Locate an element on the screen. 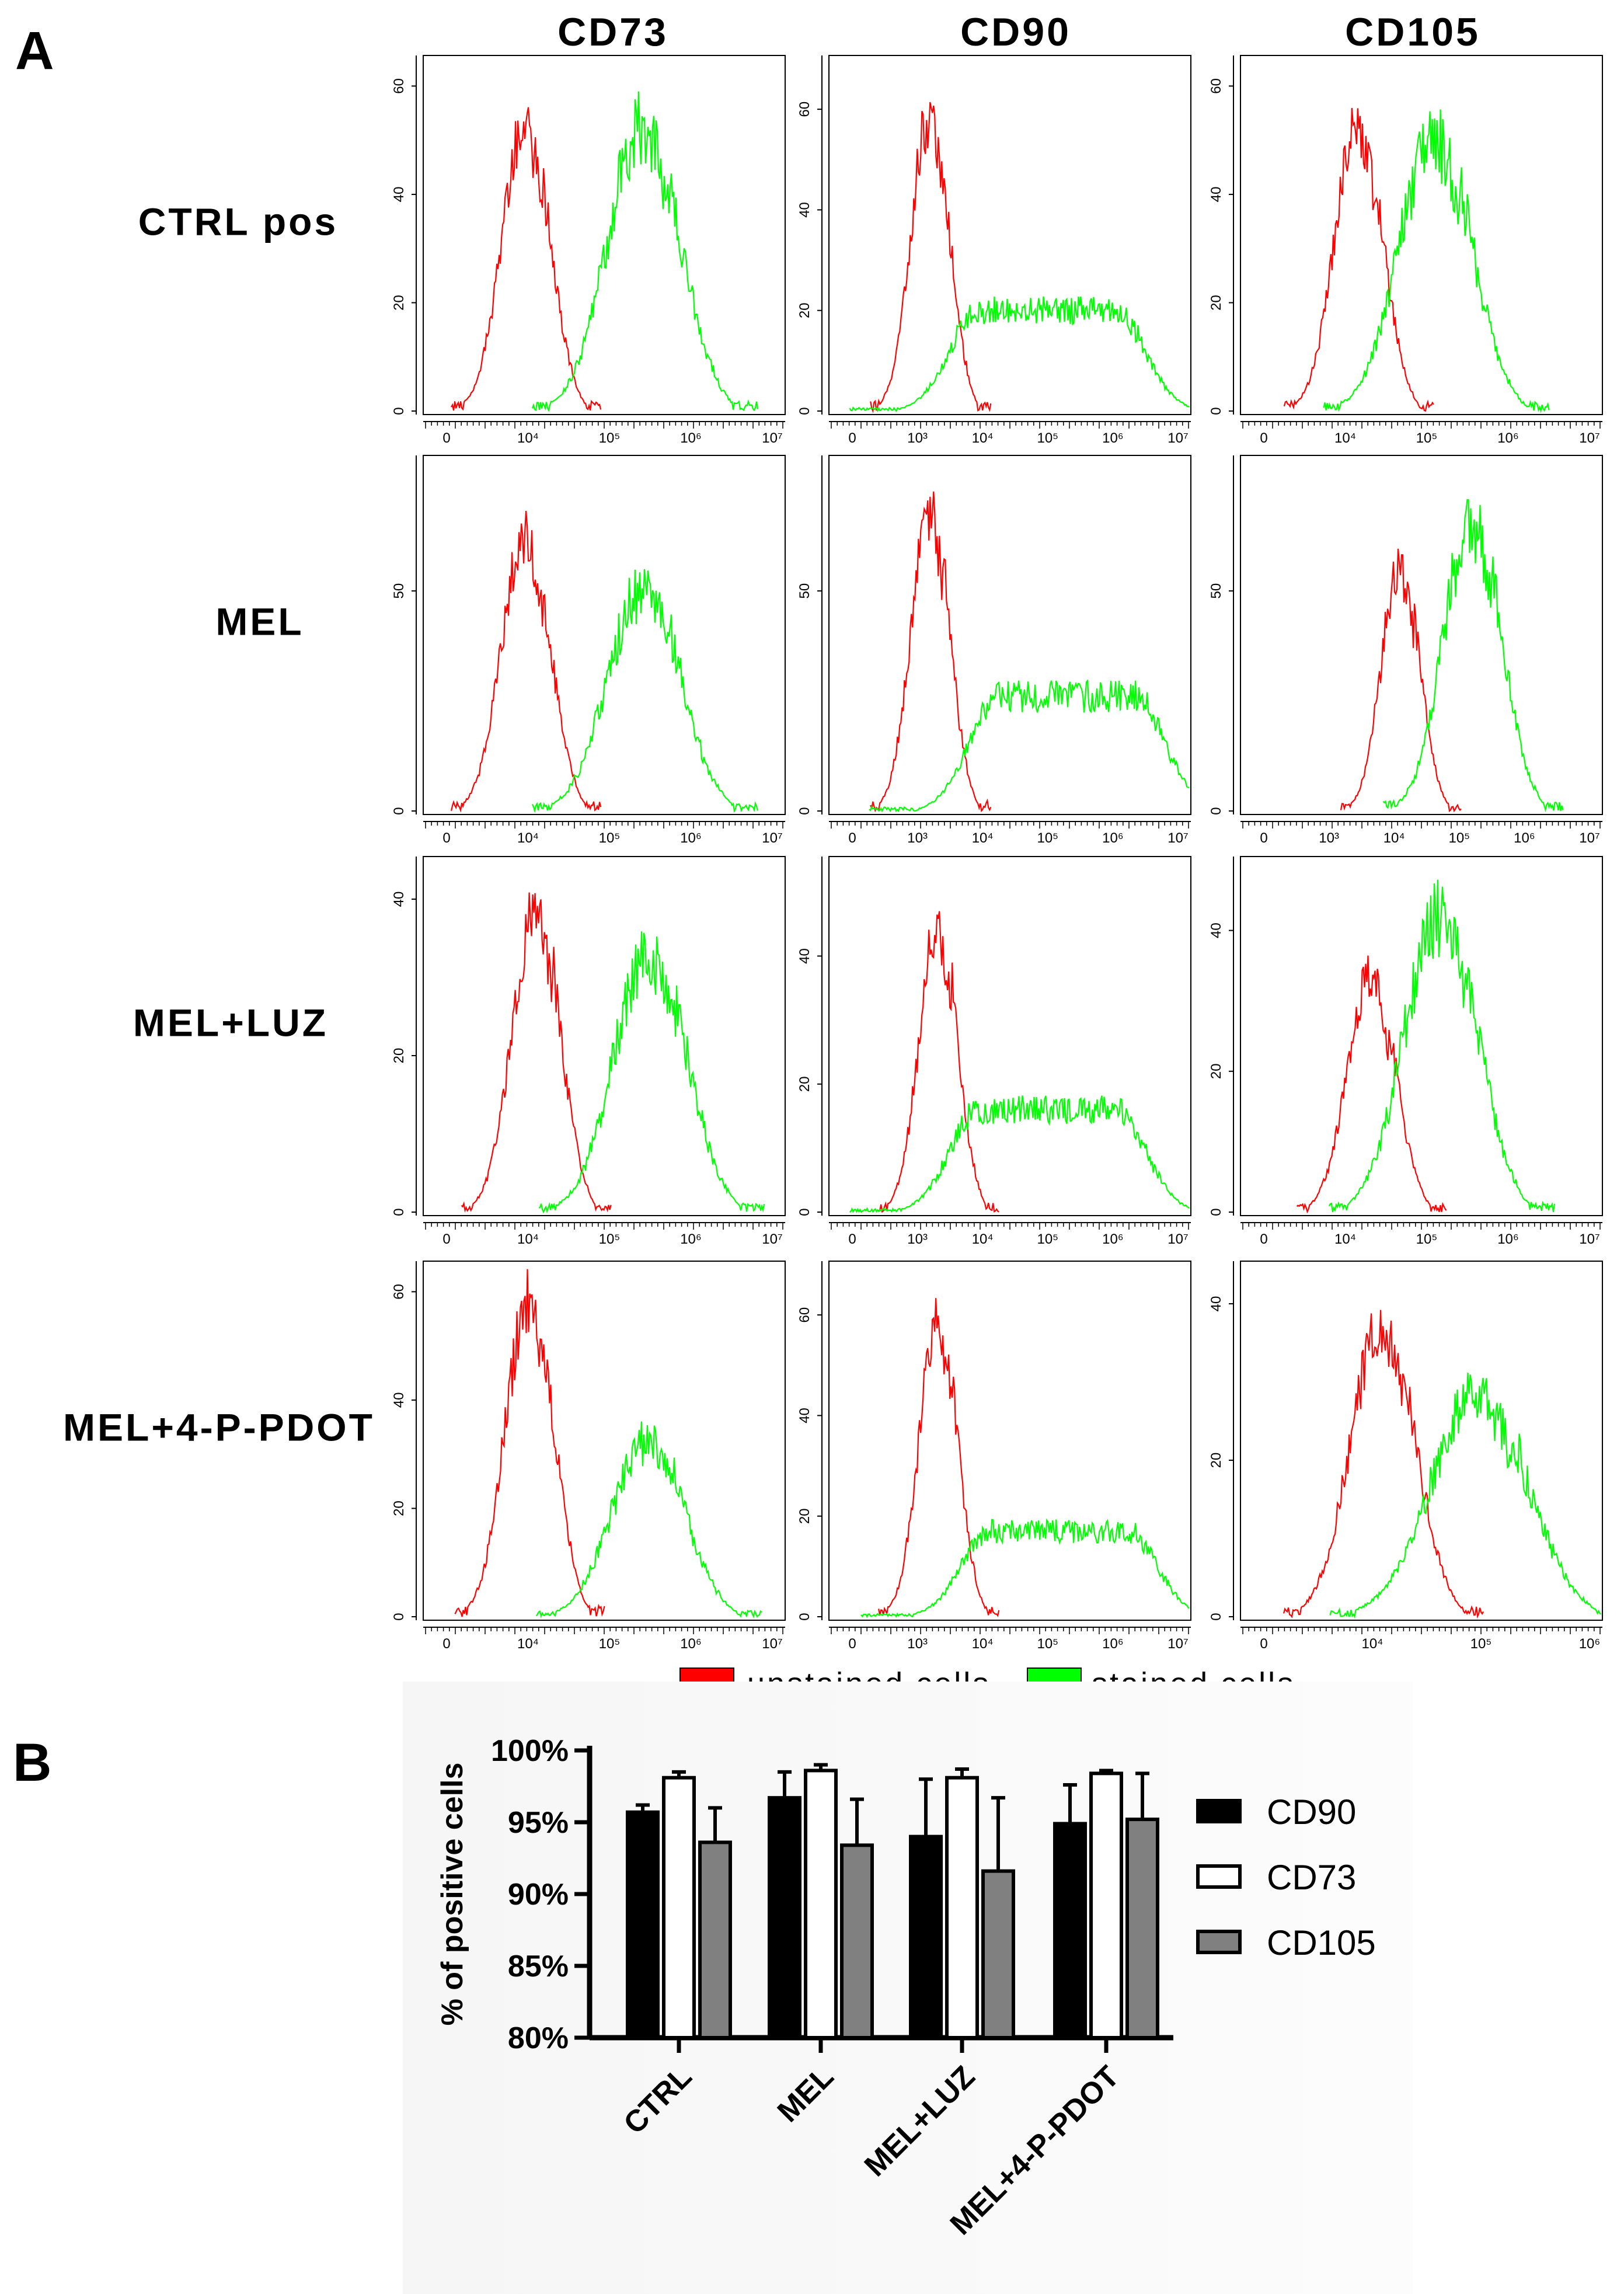  bar-y-tick-label: 90% is located at coordinates (538, 1895).